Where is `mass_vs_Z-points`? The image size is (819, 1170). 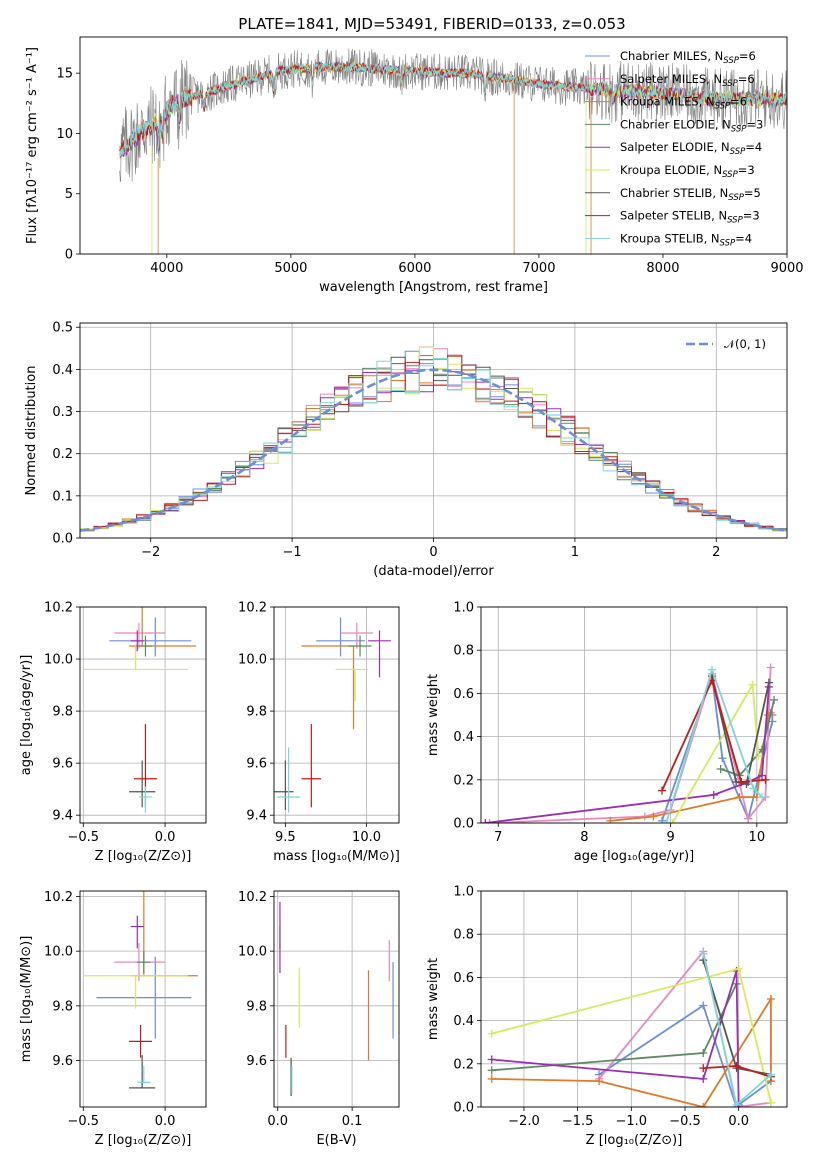
mass_vs_Z-points is located at coordinates (140, 990).